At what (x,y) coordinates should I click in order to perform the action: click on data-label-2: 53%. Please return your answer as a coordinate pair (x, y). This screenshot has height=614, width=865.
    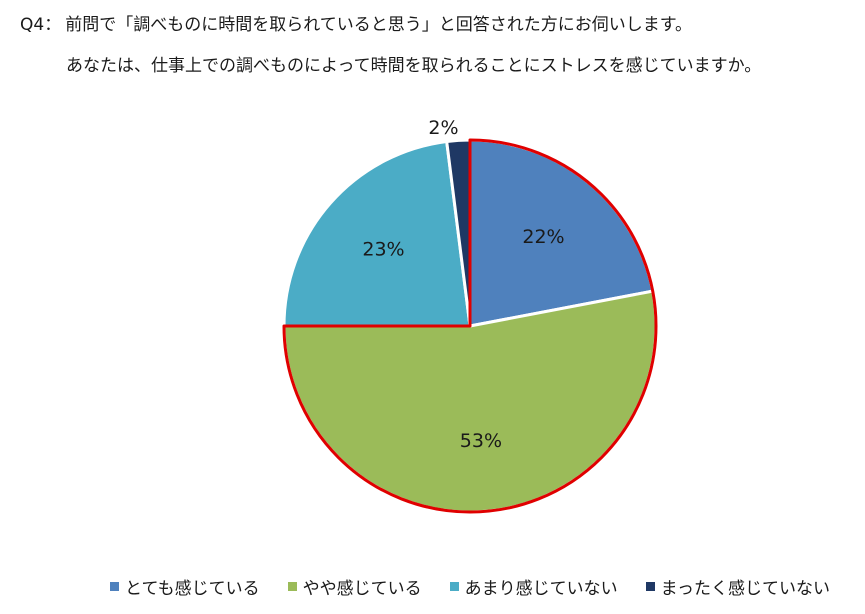
    Looking at the image, I should click on (481, 441).